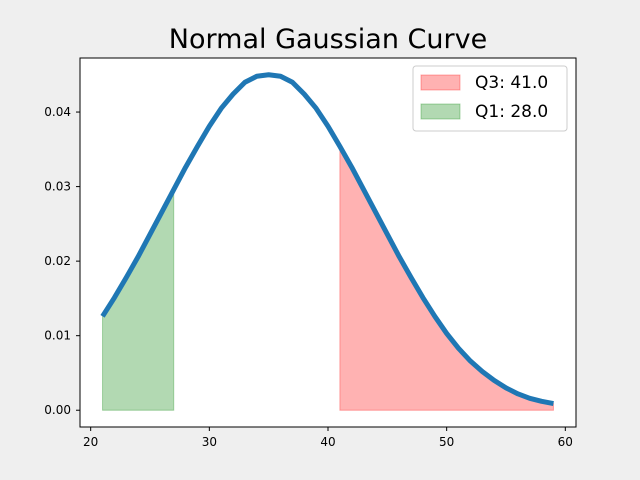 The width and height of the screenshot is (640, 480). I want to click on x-tick-label: 40, so click(327, 442).